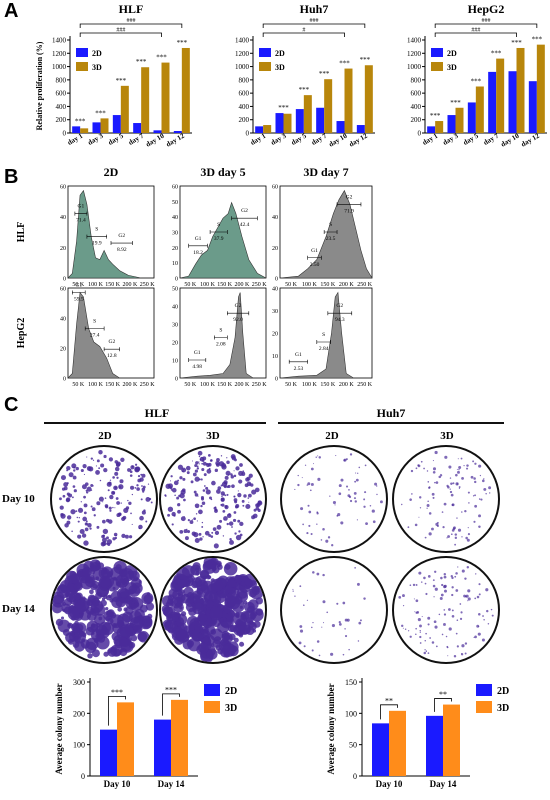  Describe the element at coordinates (18, 499) in the screenshot. I see `row-header-day10: Day 10` at that location.